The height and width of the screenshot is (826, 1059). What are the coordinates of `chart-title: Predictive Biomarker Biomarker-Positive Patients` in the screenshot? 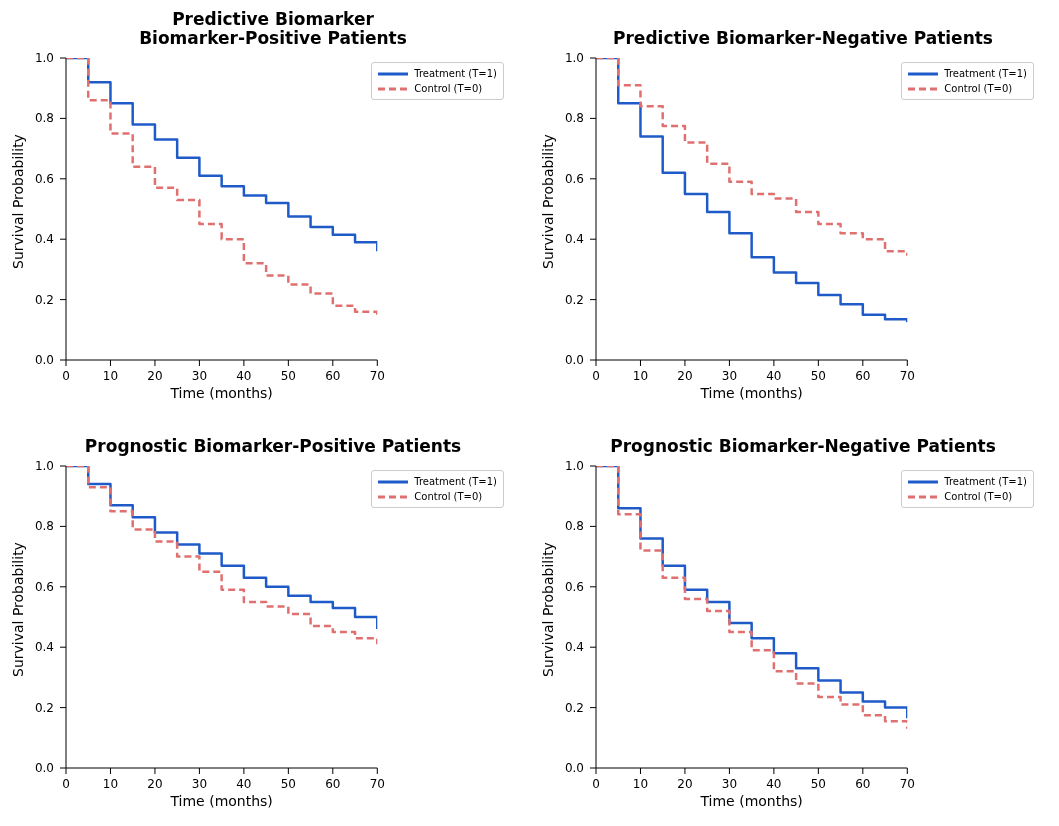 It's located at (273, 28).